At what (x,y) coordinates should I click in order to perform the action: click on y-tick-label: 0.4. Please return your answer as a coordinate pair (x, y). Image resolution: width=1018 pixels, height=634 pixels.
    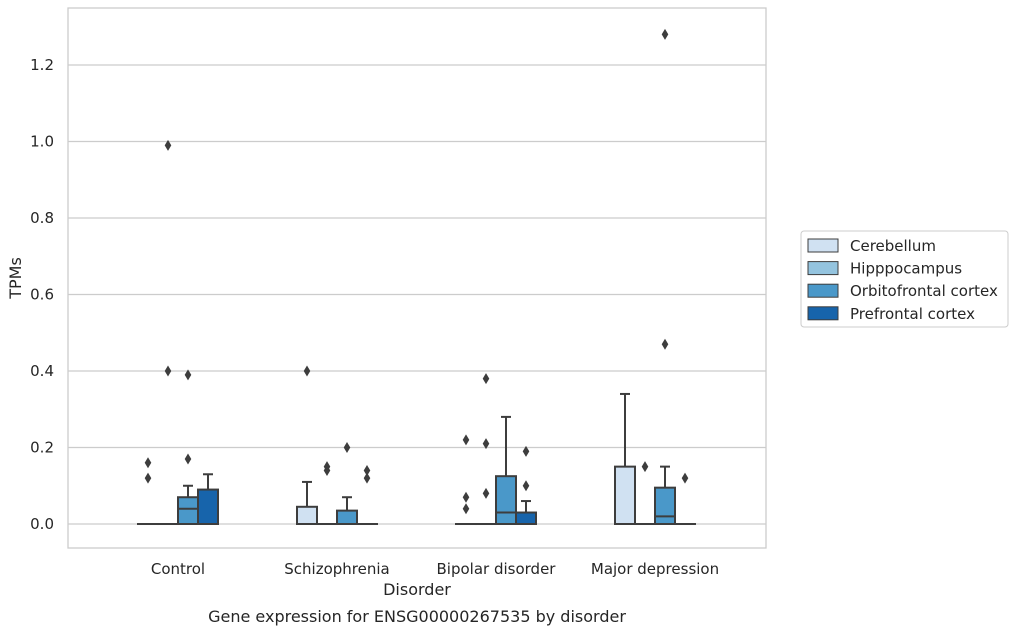
    Looking at the image, I should click on (42, 371).